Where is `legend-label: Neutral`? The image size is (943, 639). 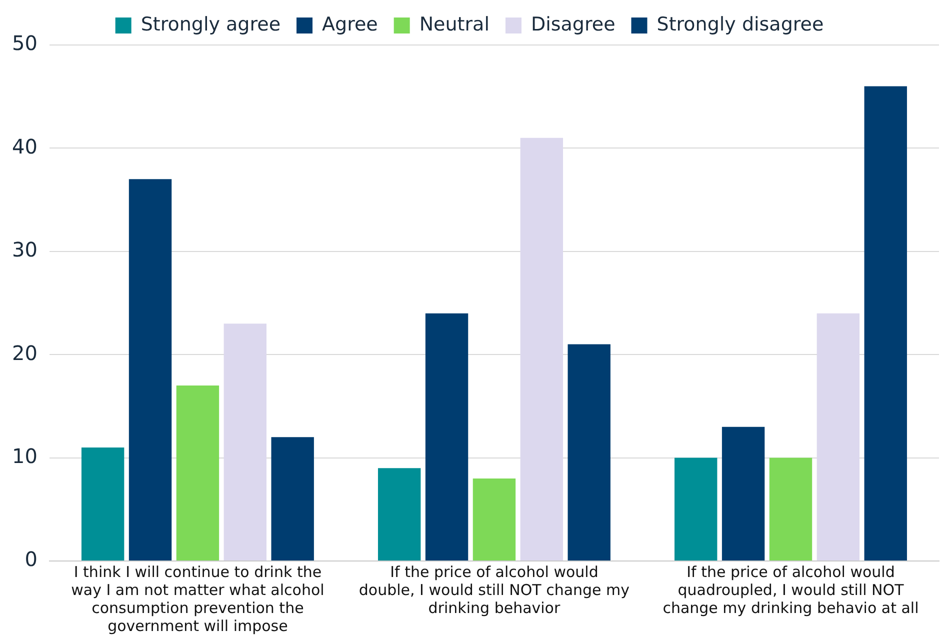 legend-label: Neutral is located at coordinates (454, 24).